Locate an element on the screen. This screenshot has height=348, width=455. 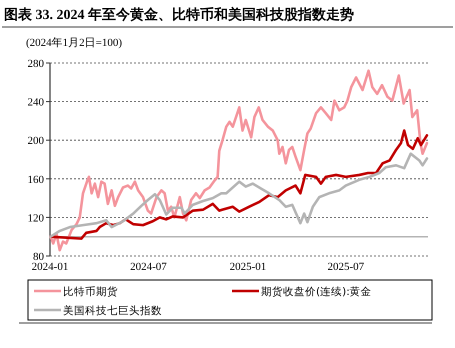
x-tick-label: 2024-07 is located at coordinates (149, 267).